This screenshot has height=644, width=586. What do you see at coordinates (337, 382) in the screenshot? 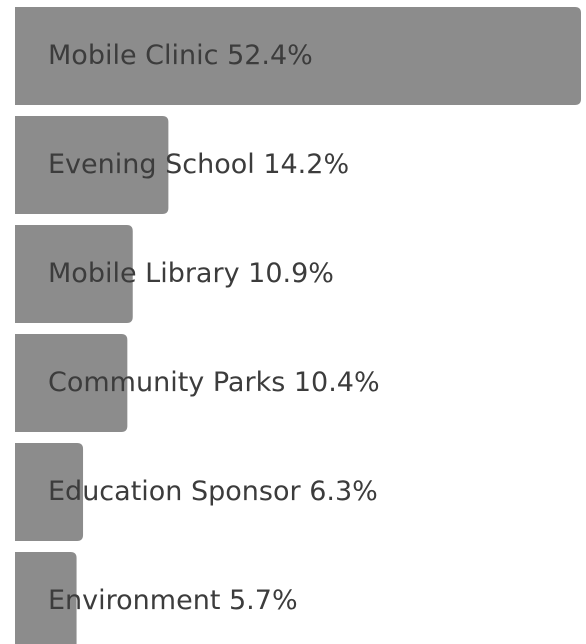
I see `value-label: 10.4%` at bounding box center [337, 382].